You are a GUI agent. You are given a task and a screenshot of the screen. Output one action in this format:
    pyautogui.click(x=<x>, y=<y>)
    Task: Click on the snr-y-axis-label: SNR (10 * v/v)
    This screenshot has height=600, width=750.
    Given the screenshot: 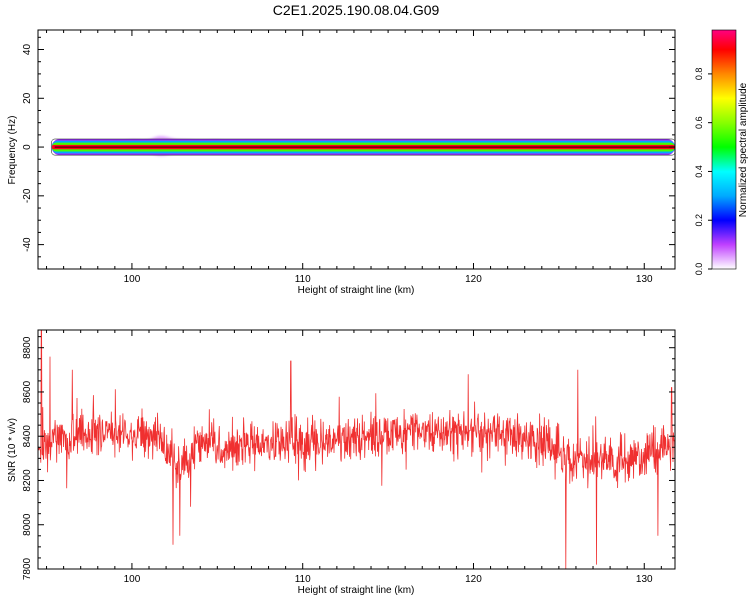 What is the action you would take?
    pyautogui.click(x=12, y=450)
    